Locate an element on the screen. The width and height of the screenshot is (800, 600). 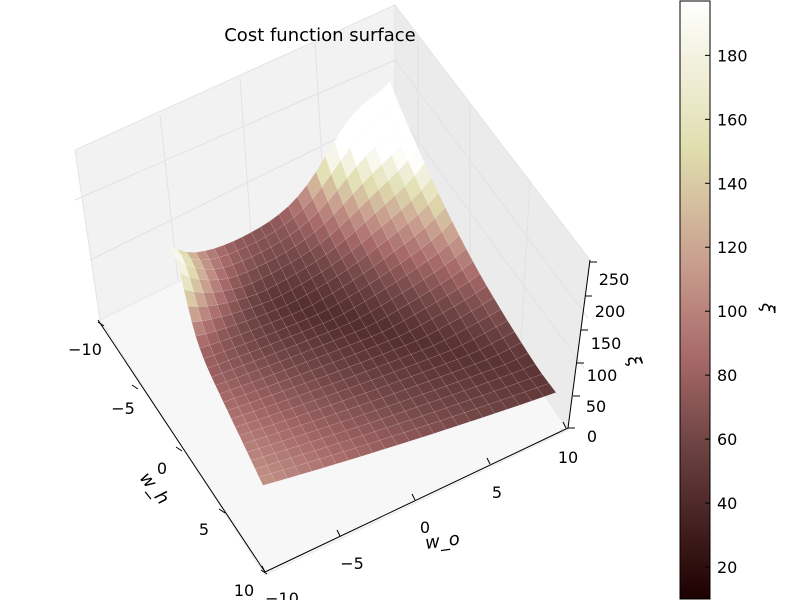
colorbar-tick-label: 140 is located at coordinates (732, 183).